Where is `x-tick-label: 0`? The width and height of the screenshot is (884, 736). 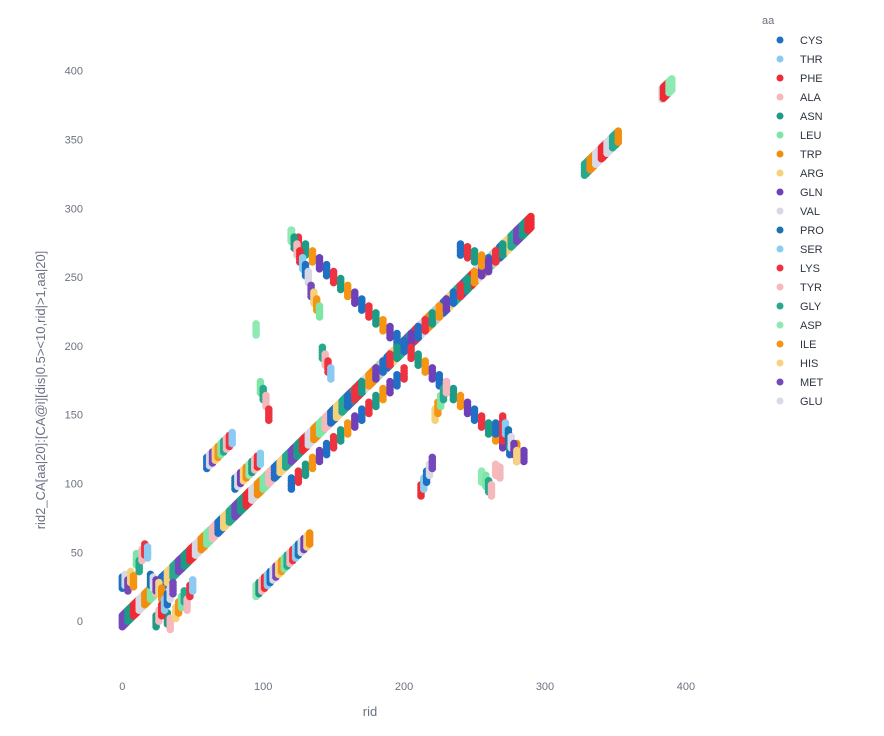 x-tick-label: 0 is located at coordinates (122, 687).